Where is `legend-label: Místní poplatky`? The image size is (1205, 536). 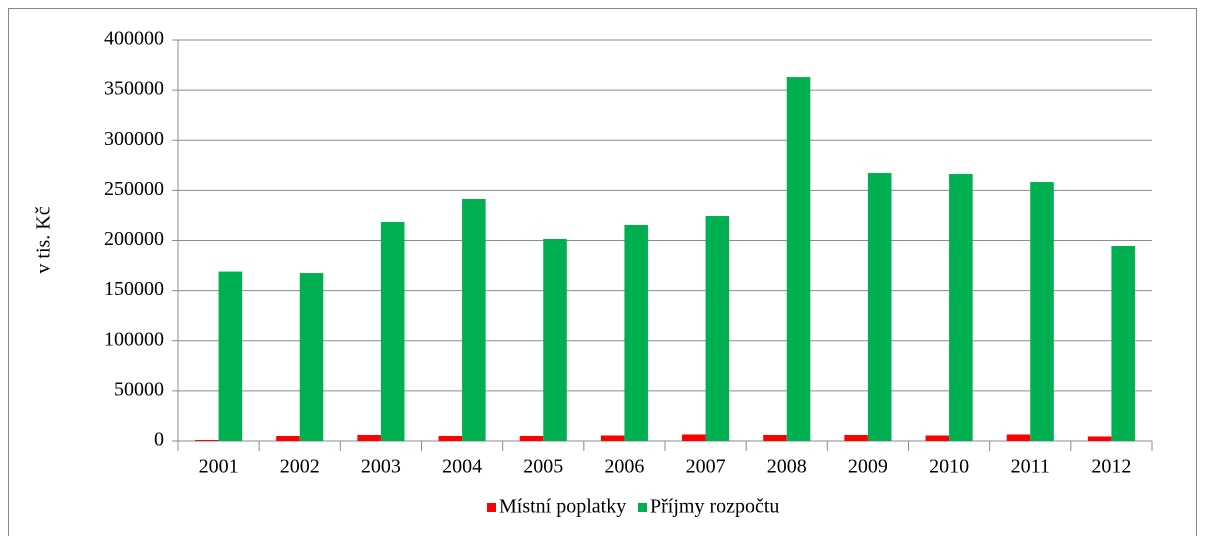 legend-label: Místní poplatky is located at coordinates (562, 507).